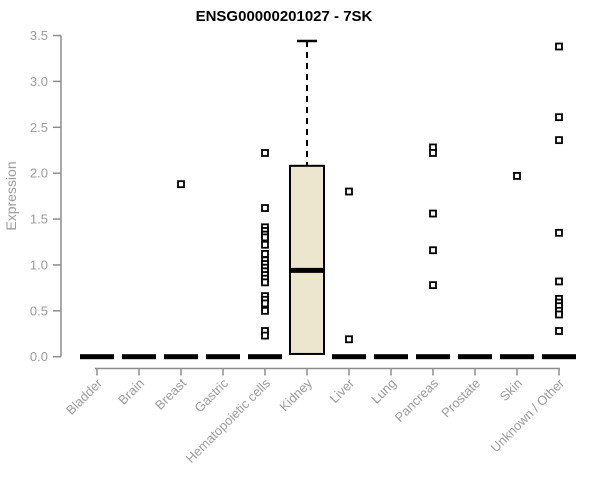 The image size is (600, 500). Describe the element at coordinates (383, 391) in the screenshot. I see `x-axis-category-label: Lung` at that location.